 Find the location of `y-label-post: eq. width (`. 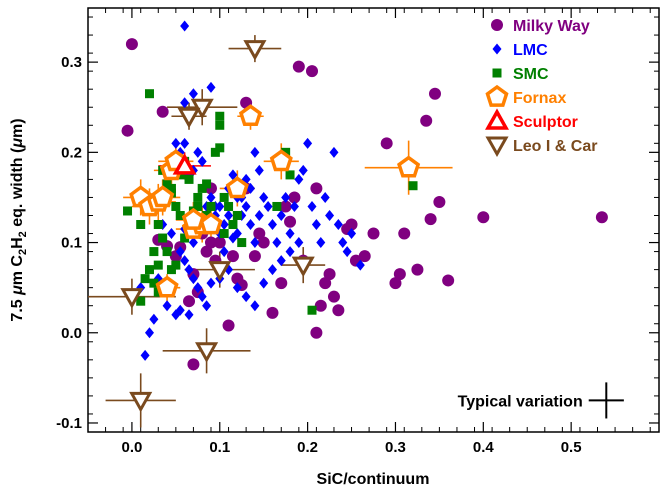

y-label-post: eq. width ( is located at coordinates (17, 189).